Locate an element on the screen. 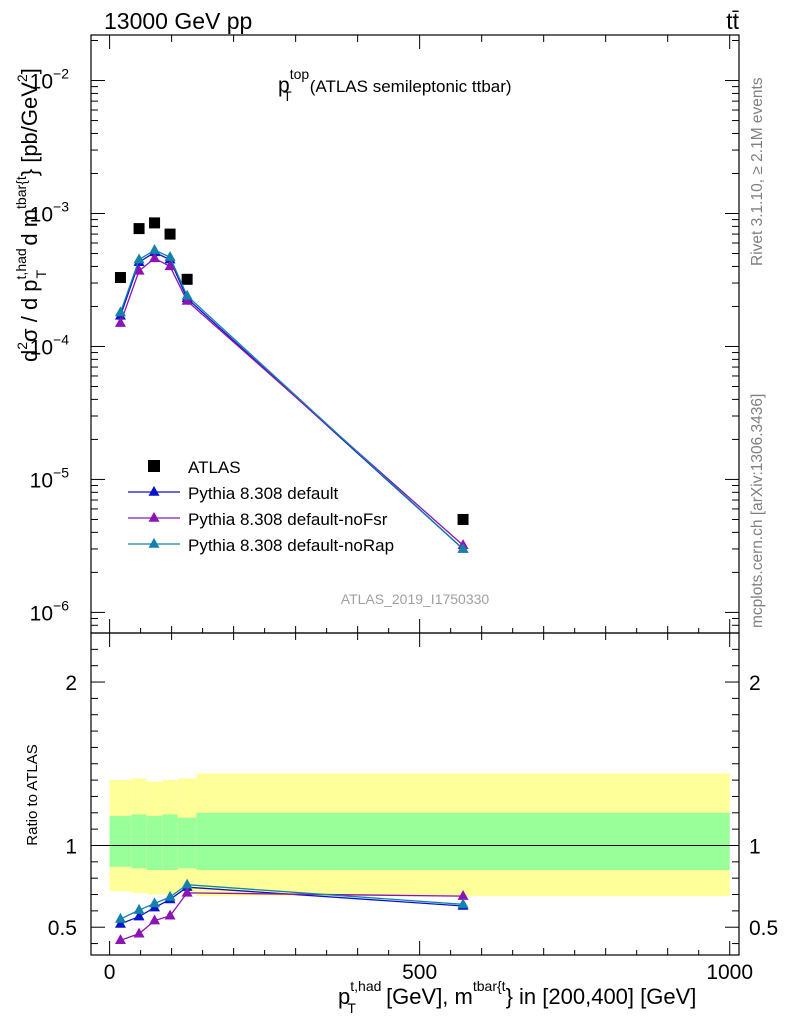 Image resolution: width=786 pixels, height=1024 pixels. plot-title: ptop T (ATLAS semileptonic ttbar) is located at coordinates (395, 85).